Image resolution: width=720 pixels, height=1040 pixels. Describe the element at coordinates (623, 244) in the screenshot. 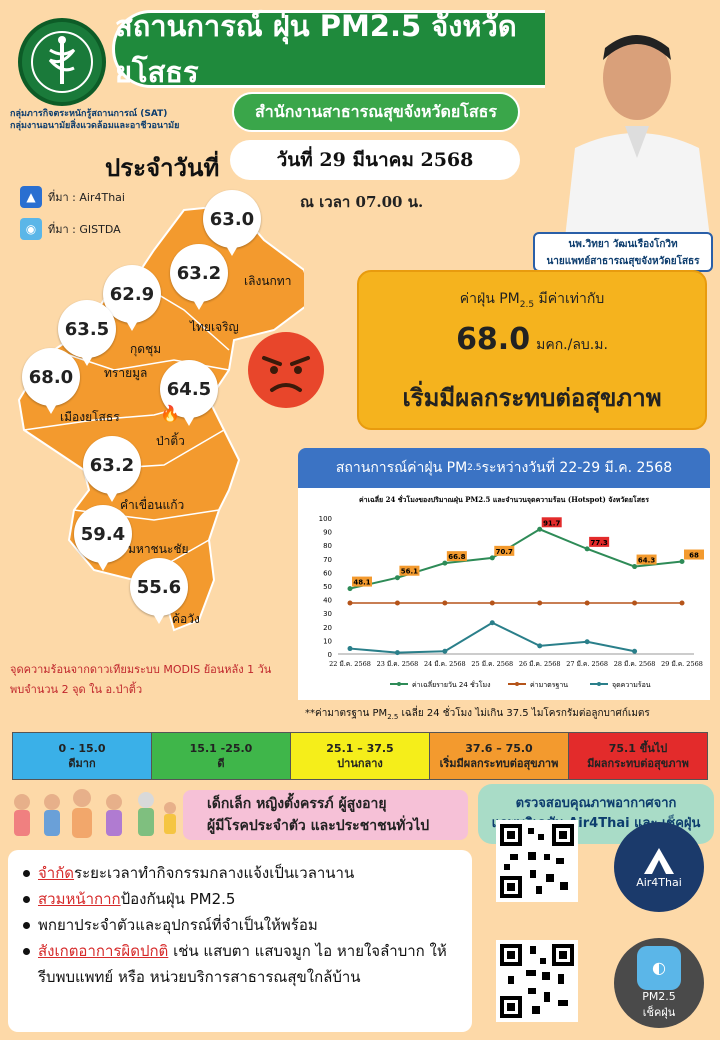

I see `official-name: นพ.วิทยา วัฒนเรืองโกวิท` at that location.